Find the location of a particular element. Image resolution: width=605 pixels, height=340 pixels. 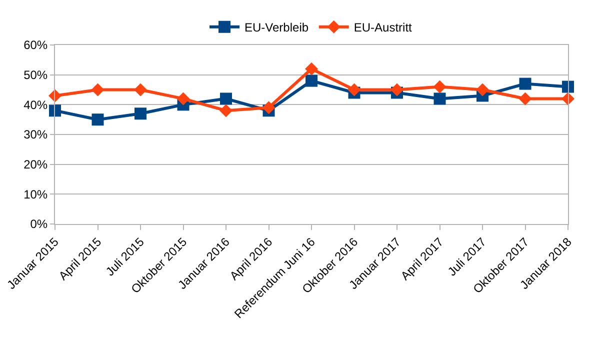

y-tick-label: 10% is located at coordinates (36, 194).